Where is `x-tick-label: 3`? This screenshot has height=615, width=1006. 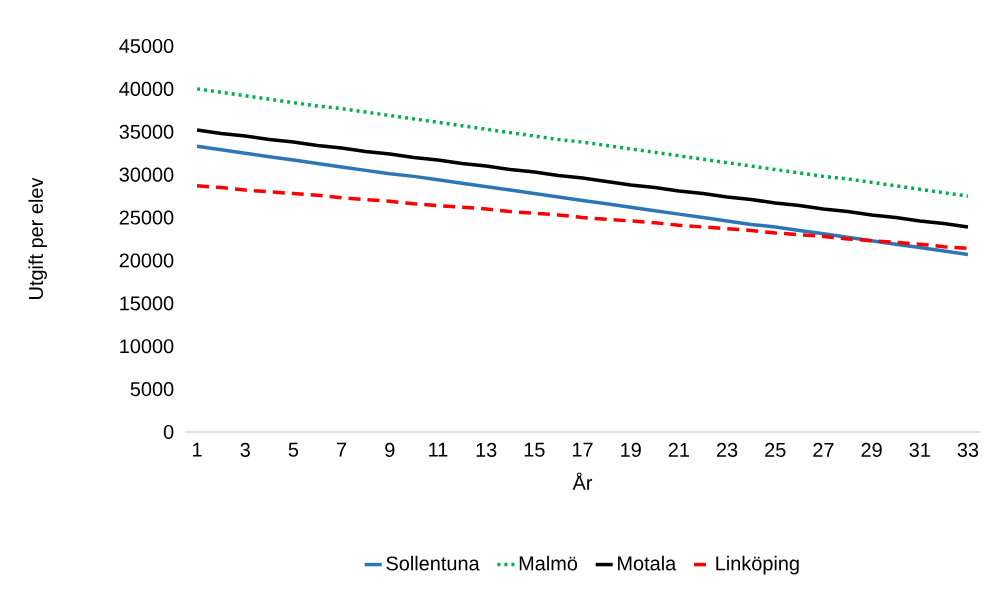
x-tick-label: 3 is located at coordinates (245, 449).